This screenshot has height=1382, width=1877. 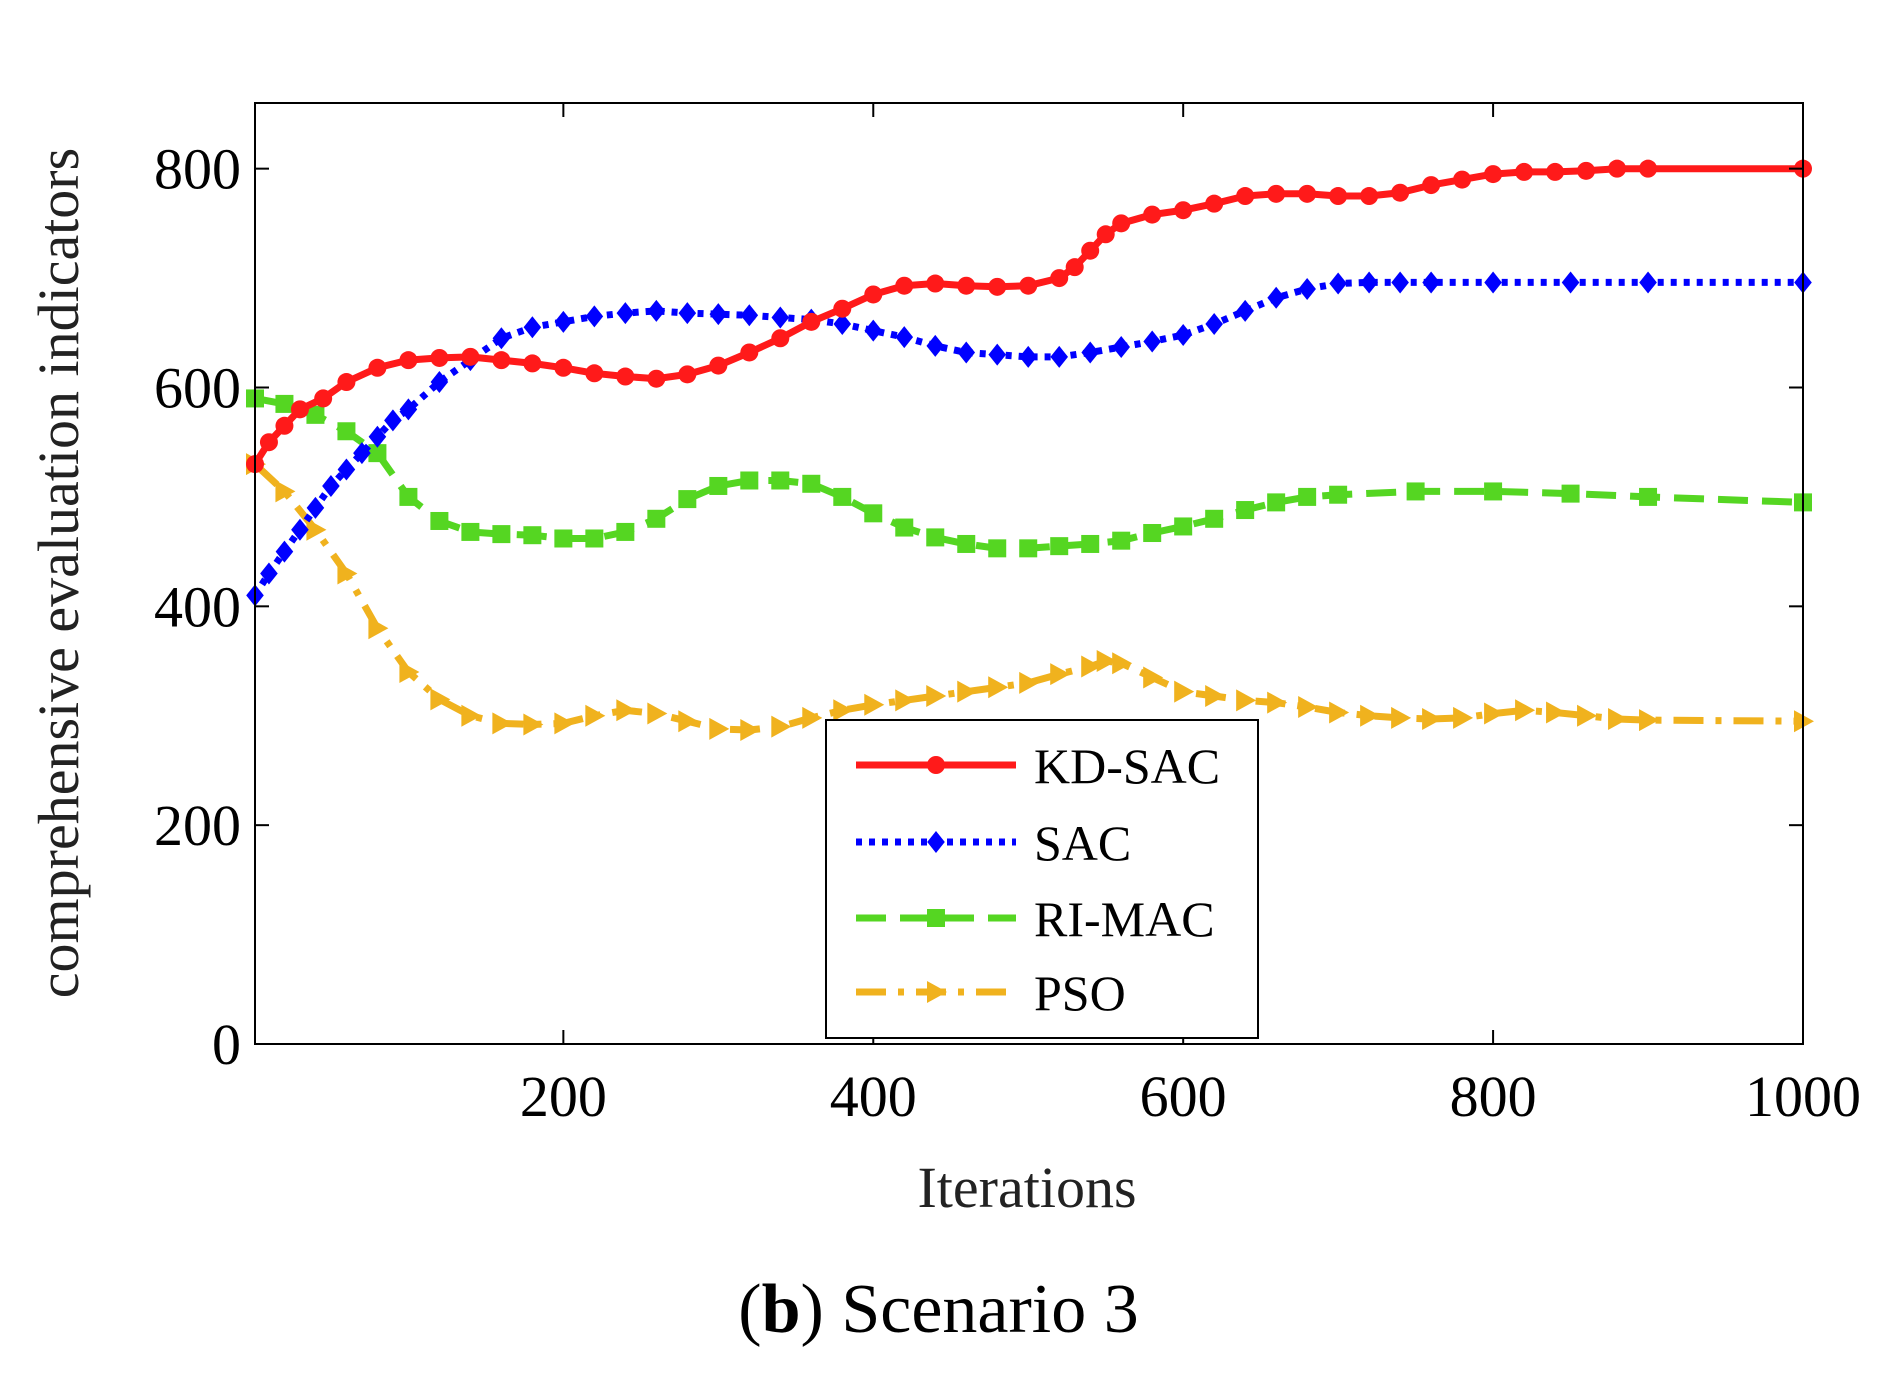 I want to click on x-tick-label-800: 800, so click(x=1493, y=1096).